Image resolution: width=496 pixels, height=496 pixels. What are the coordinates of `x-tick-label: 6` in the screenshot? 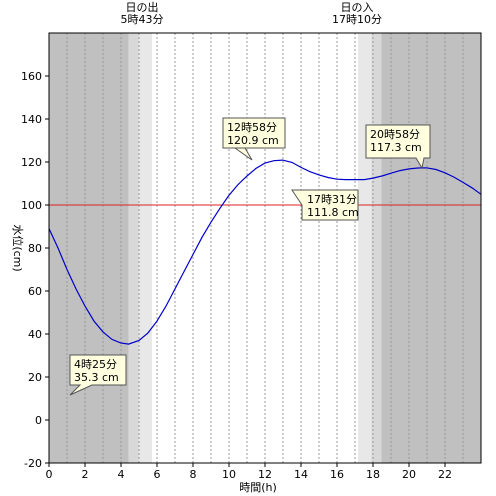 It's located at (157, 474).